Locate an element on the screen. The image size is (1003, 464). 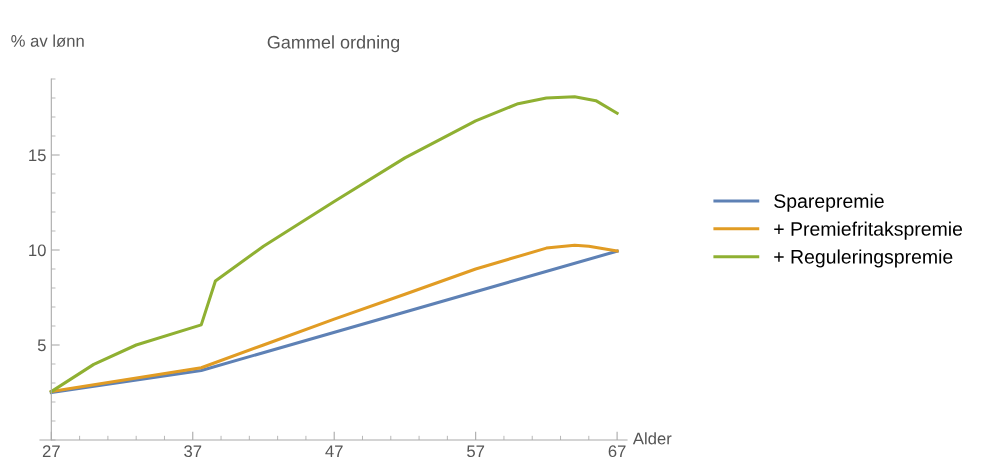
x-tick-label: 57 is located at coordinates (476, 451).